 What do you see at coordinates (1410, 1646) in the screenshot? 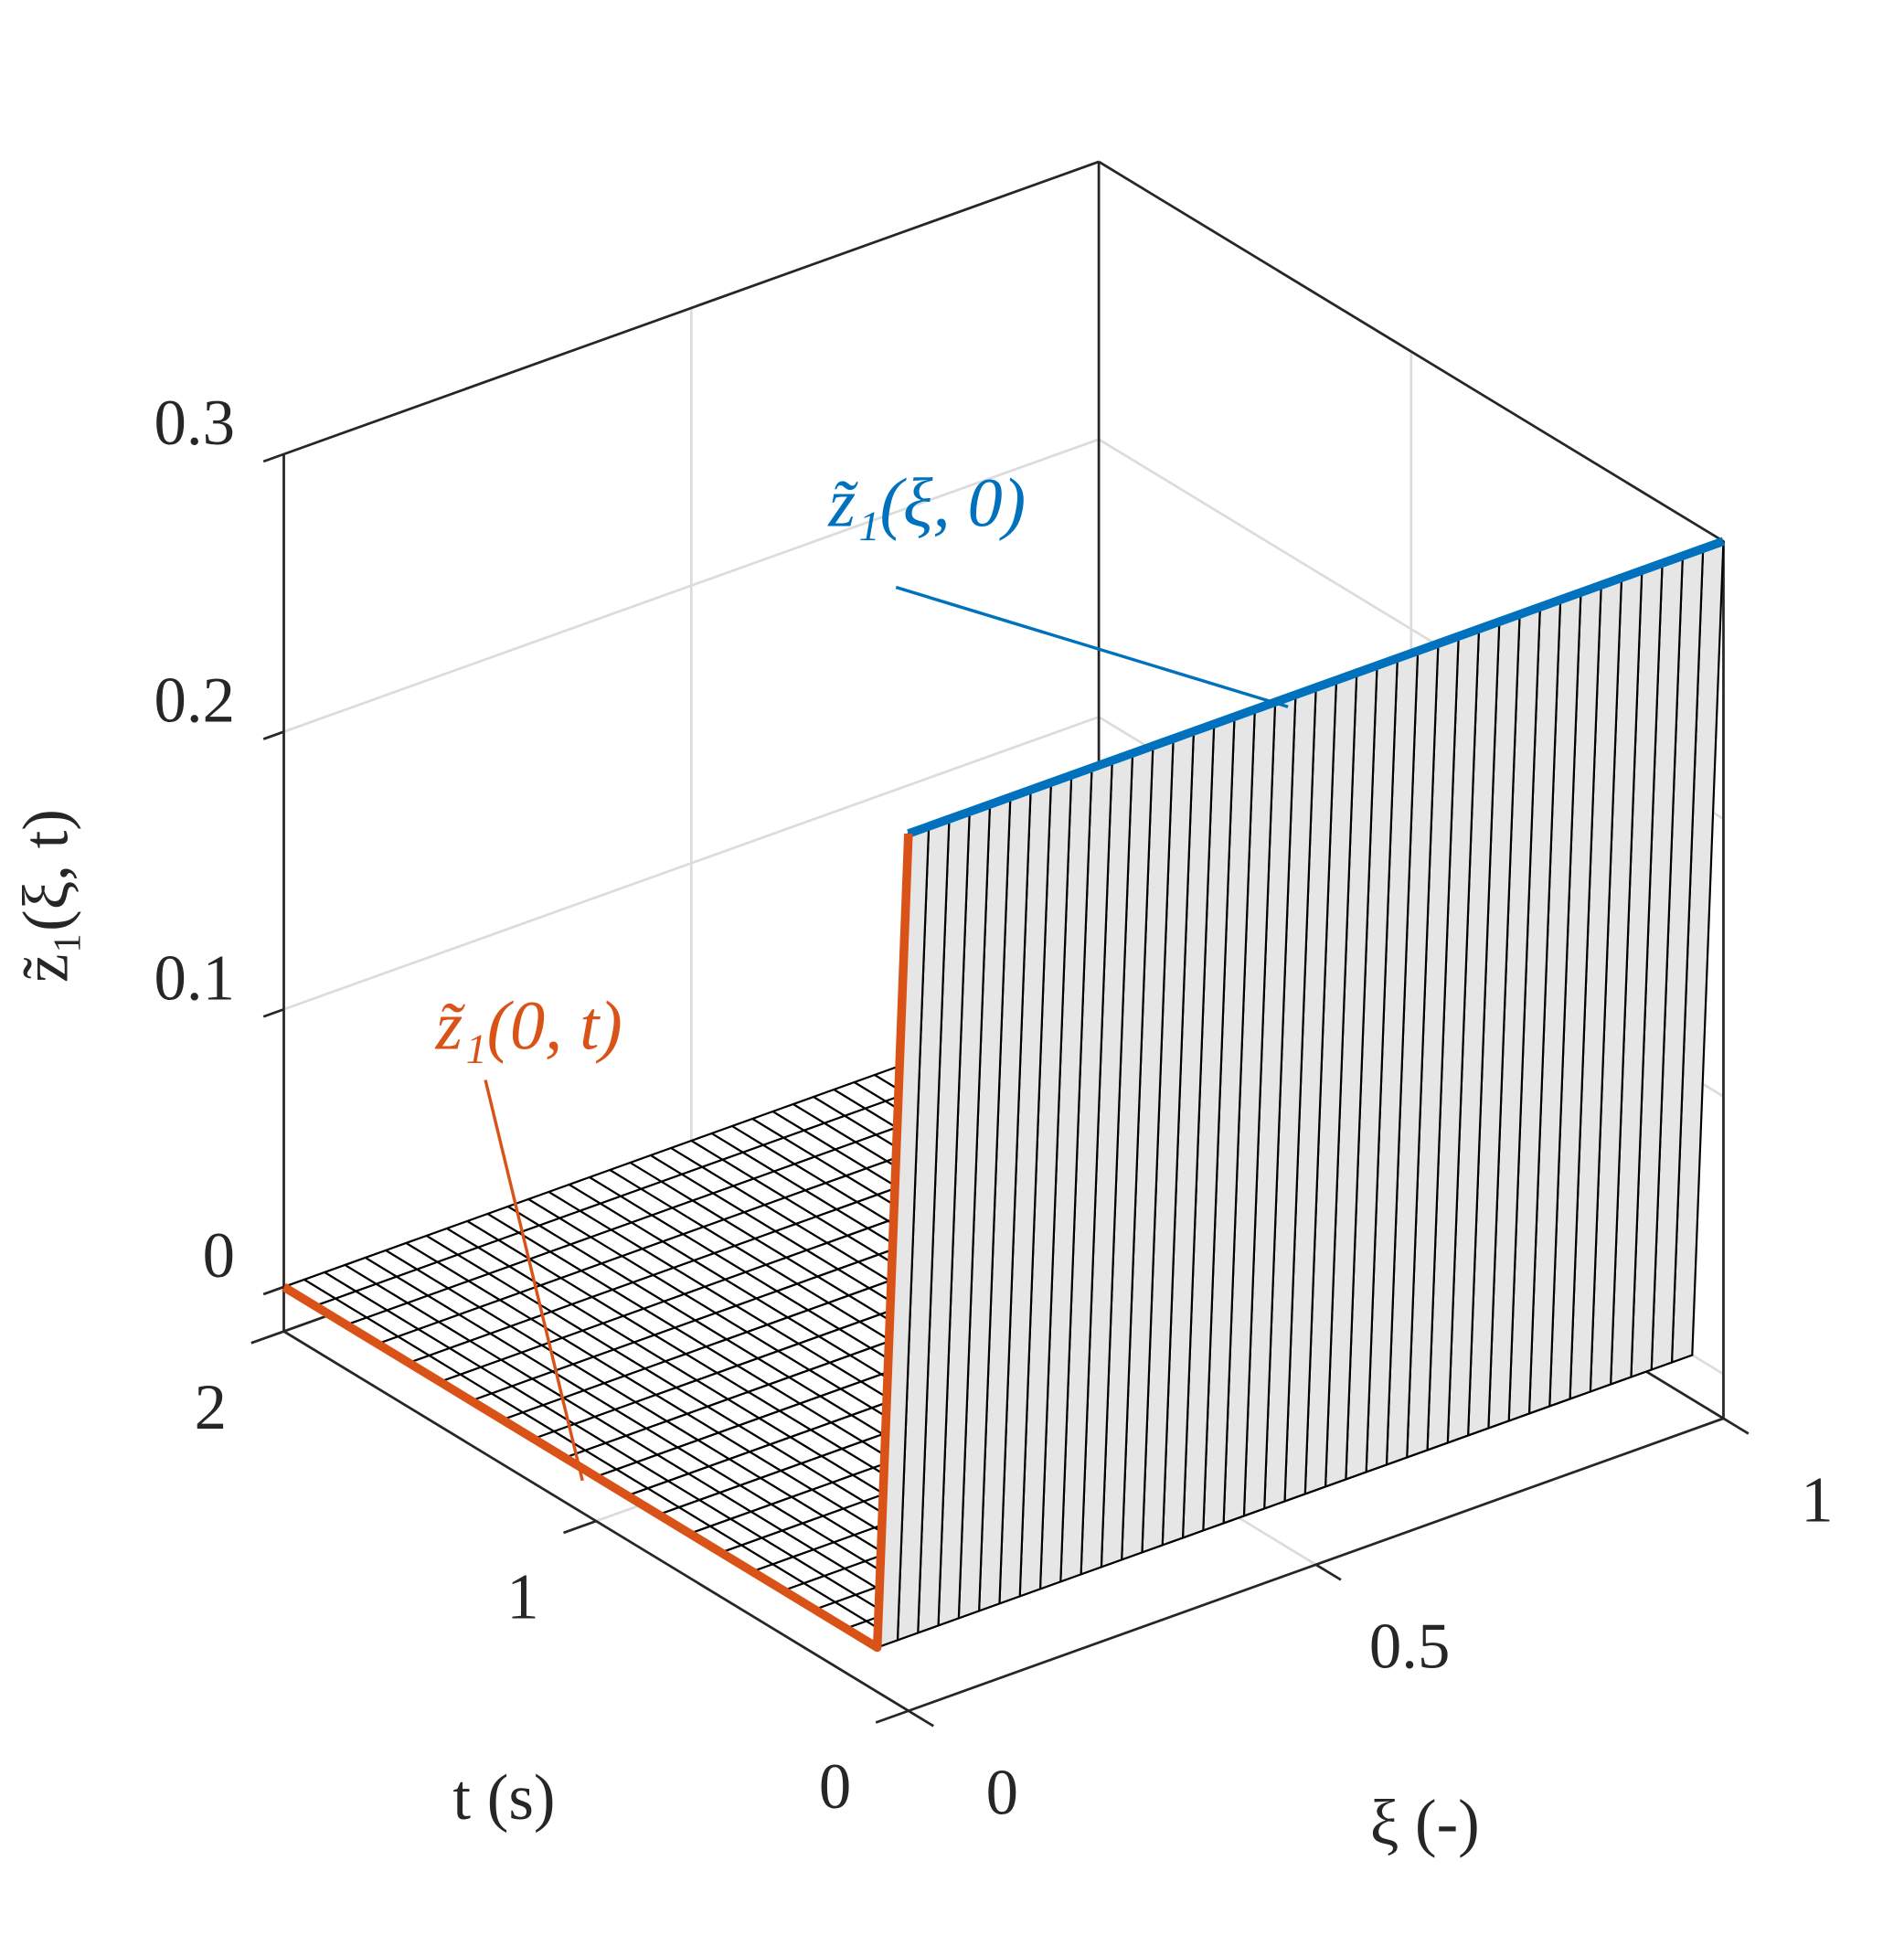
I see `x-tick-label: 0.5` at bounding box center [1410, 1646].